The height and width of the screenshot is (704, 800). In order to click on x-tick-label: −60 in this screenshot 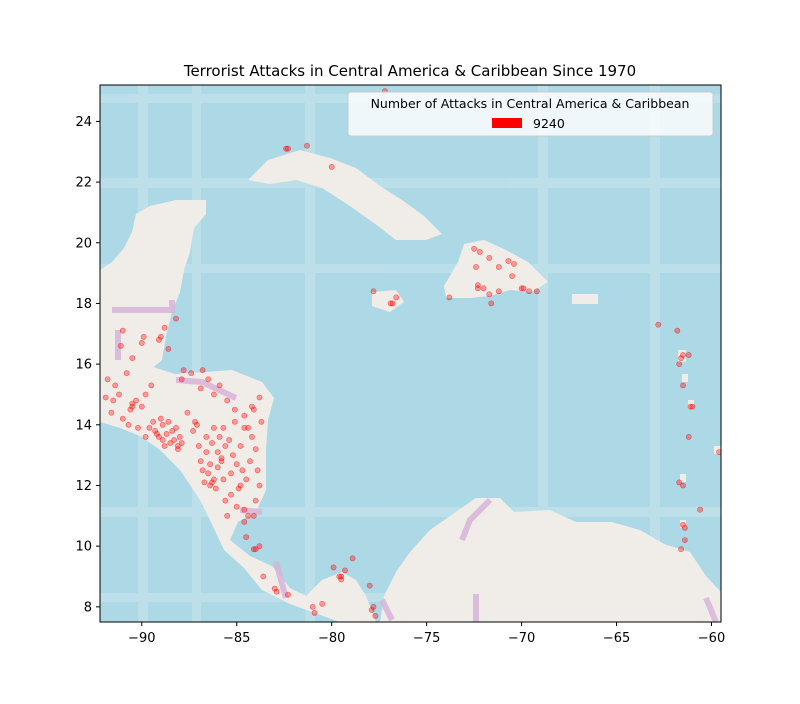, I will do `click(711, 638)`.